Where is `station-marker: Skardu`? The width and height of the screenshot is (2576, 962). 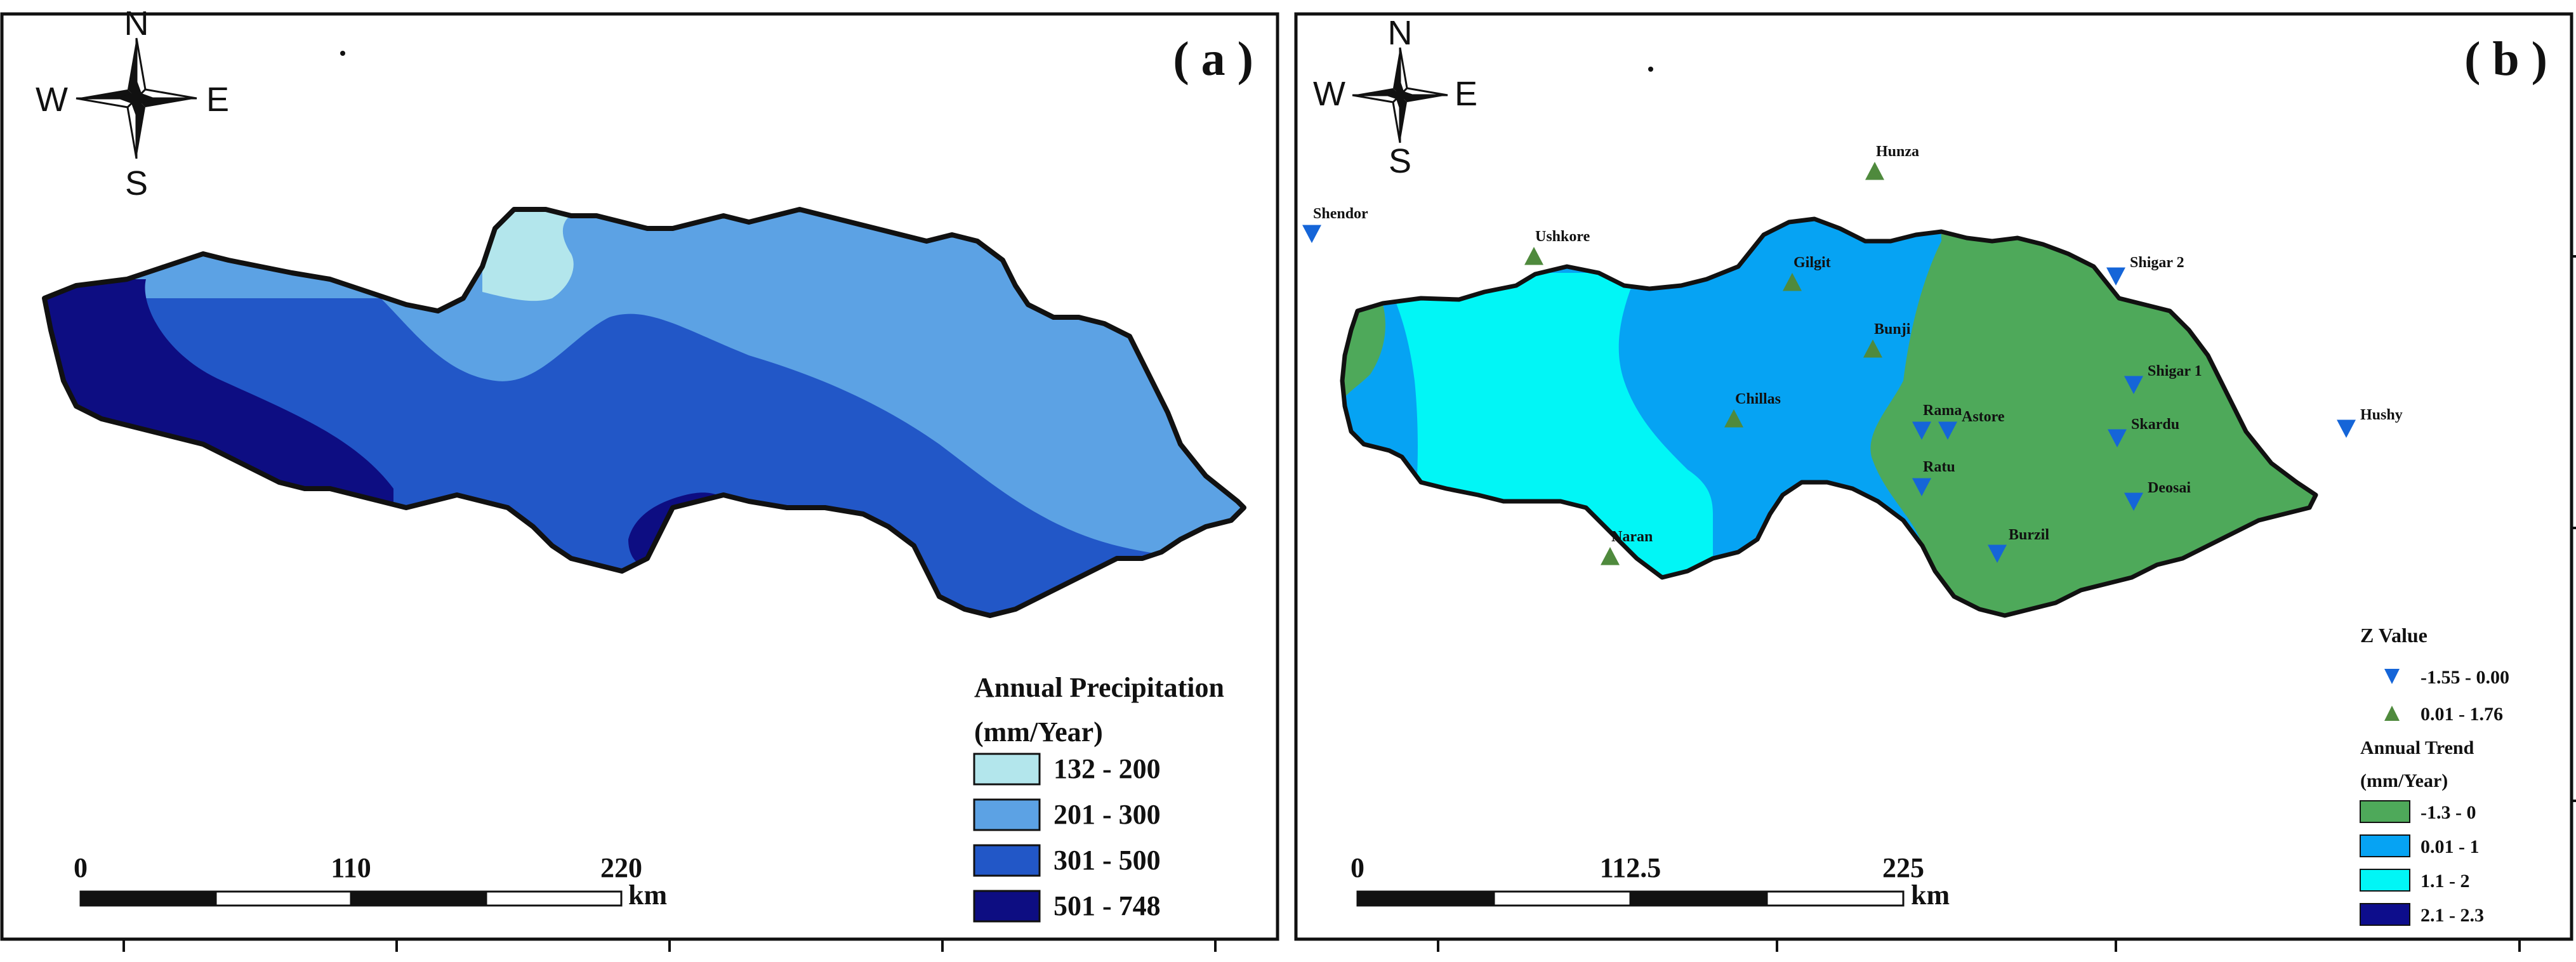 station-marker: Skardu is located at coordinates (2144, 431).